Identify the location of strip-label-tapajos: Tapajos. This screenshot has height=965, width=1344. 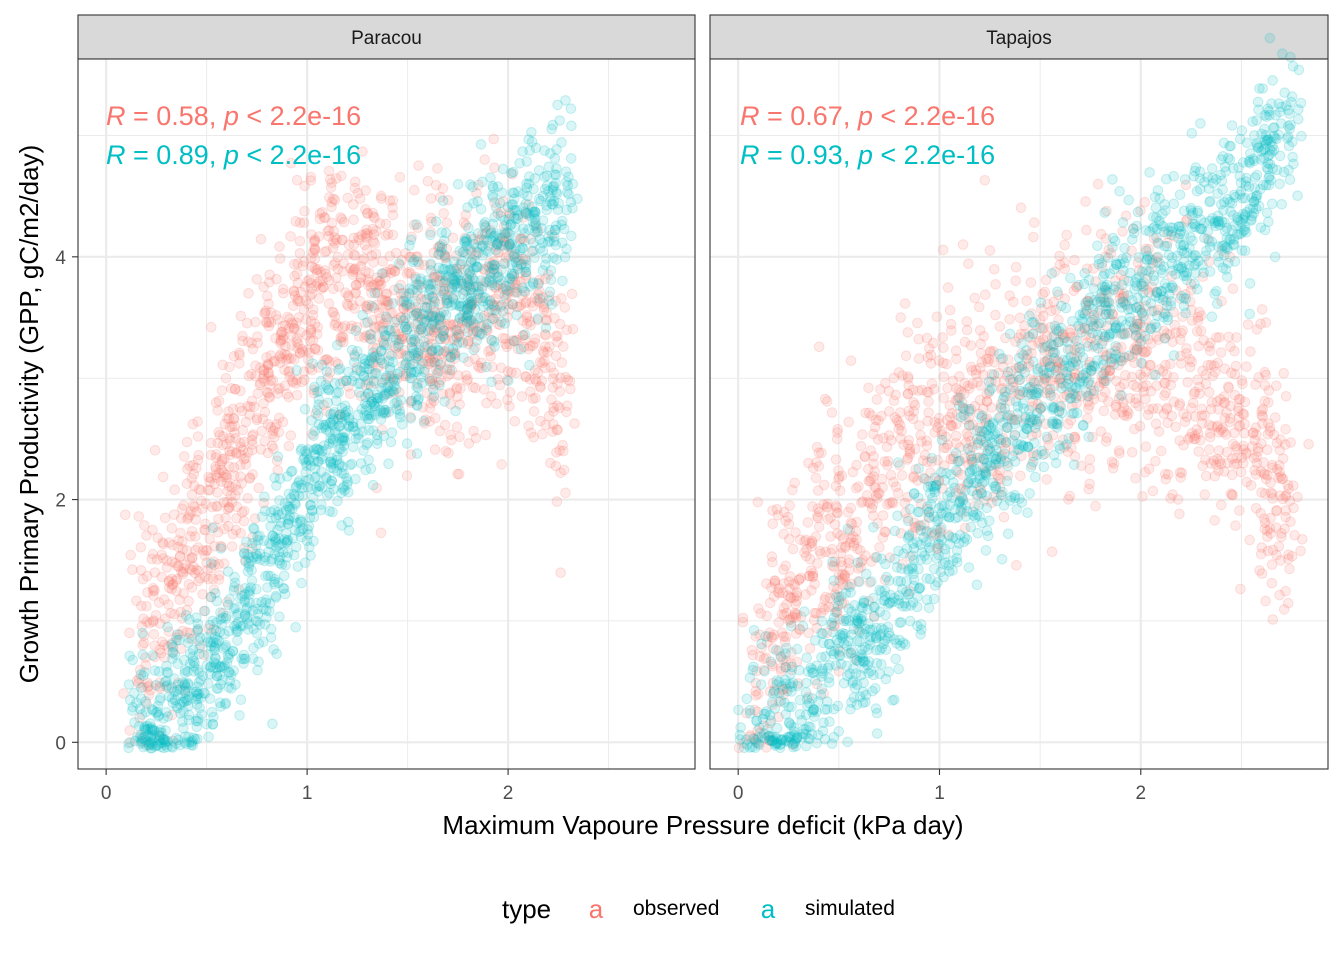
(1019, 38).